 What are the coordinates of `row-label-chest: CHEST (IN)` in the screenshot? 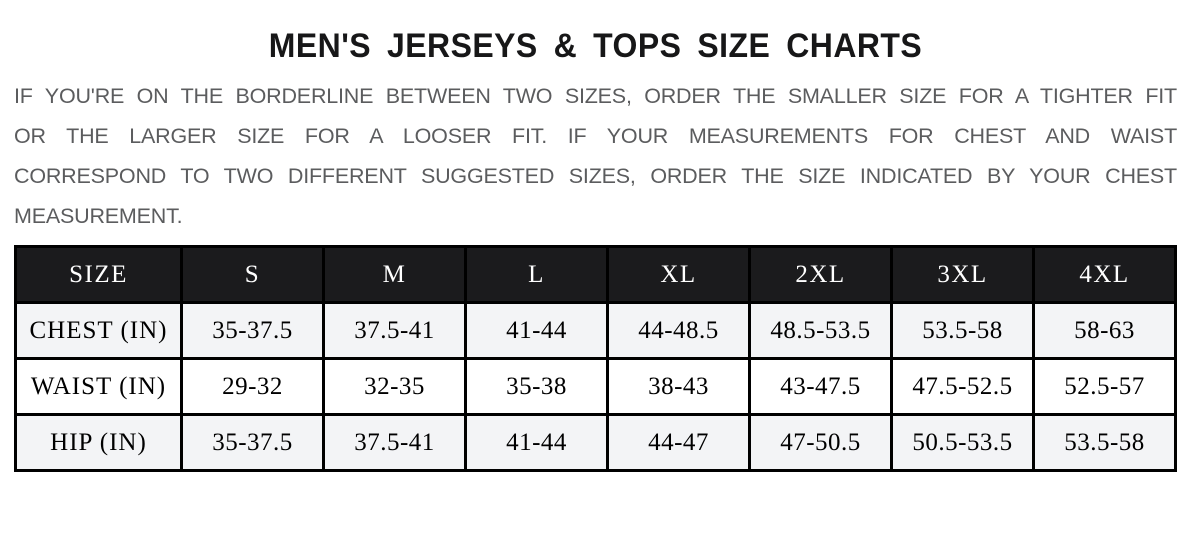 It's located at (98, 330).